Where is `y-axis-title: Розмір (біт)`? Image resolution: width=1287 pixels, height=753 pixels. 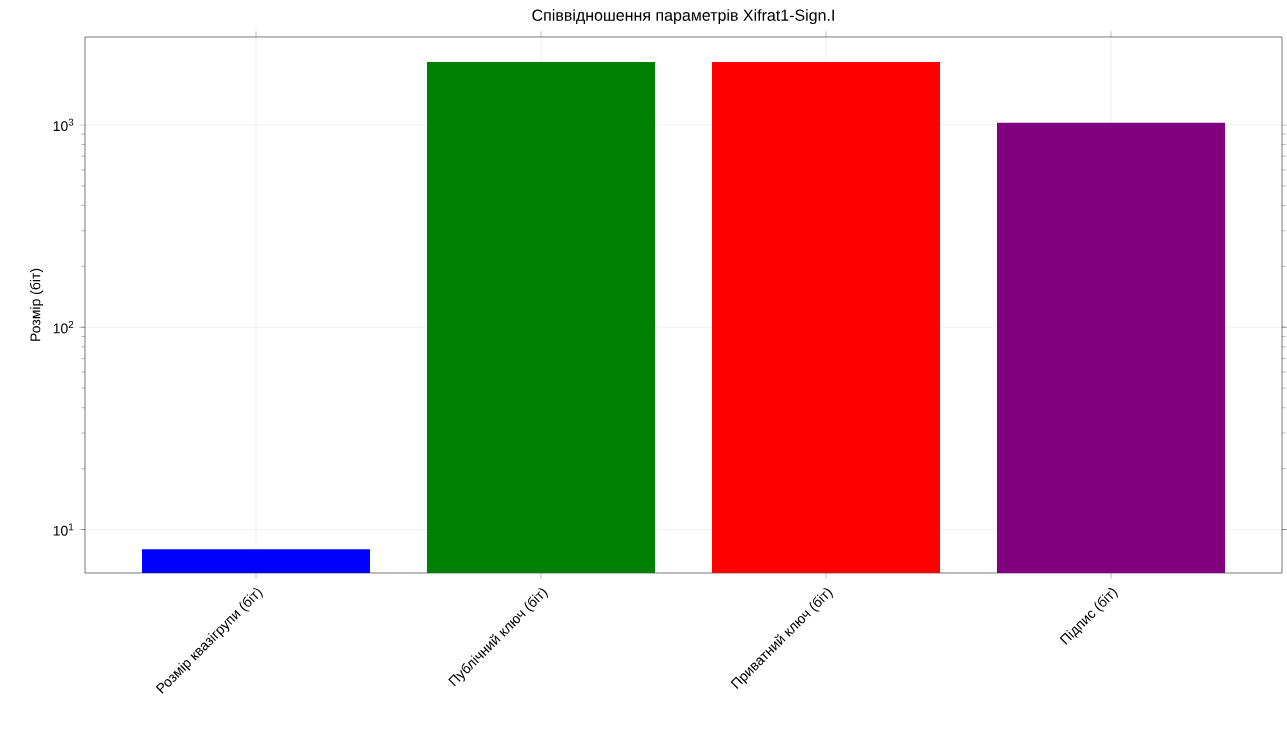 y-axis-title: Розмір (біт) is located at coordinates (36, 304).